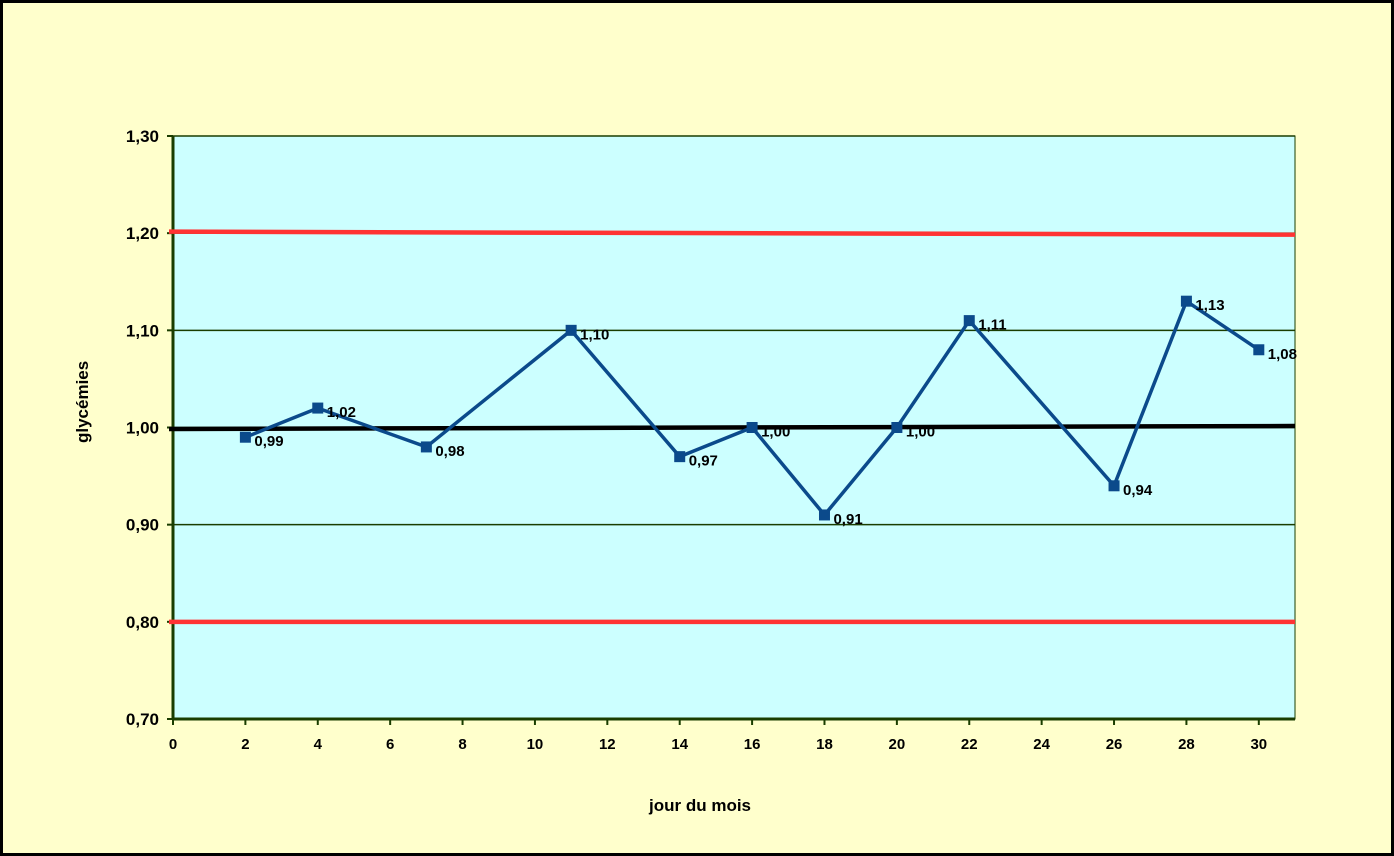 This screenshot has height=856, width=1394. I want to click on data-label: 0,91, so click(847, 519).